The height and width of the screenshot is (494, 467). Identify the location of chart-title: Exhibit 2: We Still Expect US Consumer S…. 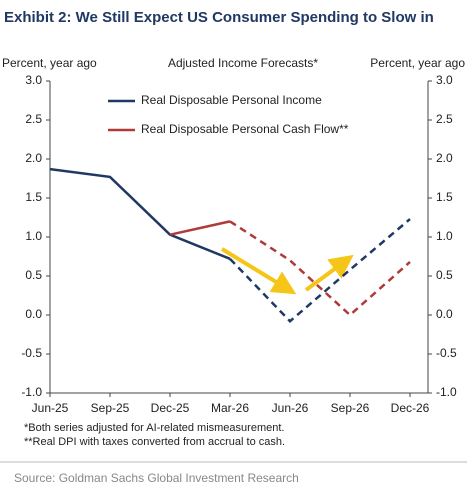
(219, 17).